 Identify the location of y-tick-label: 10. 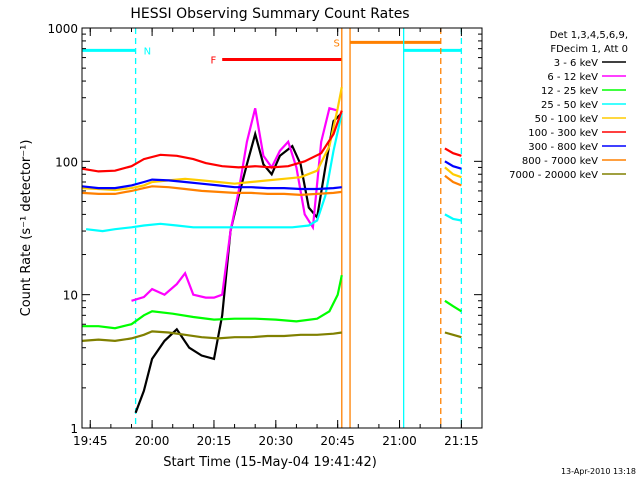
(70, 296).